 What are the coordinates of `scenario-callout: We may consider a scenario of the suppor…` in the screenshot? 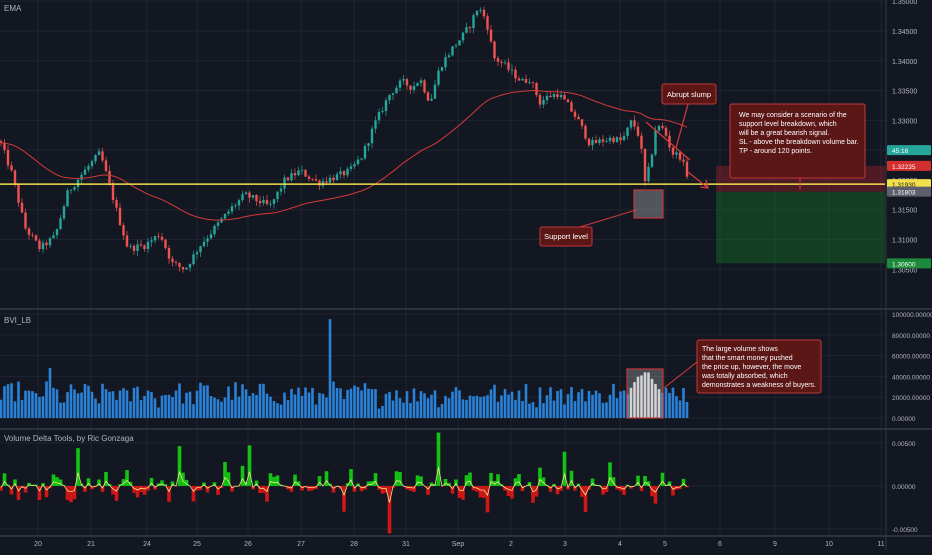 It's located at (797, 141).